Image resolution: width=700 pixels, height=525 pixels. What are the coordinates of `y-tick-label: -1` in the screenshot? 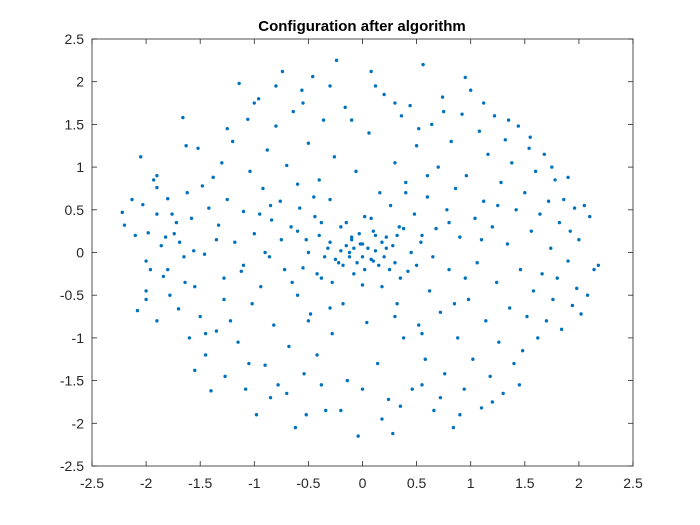 It's located at (78, 338).